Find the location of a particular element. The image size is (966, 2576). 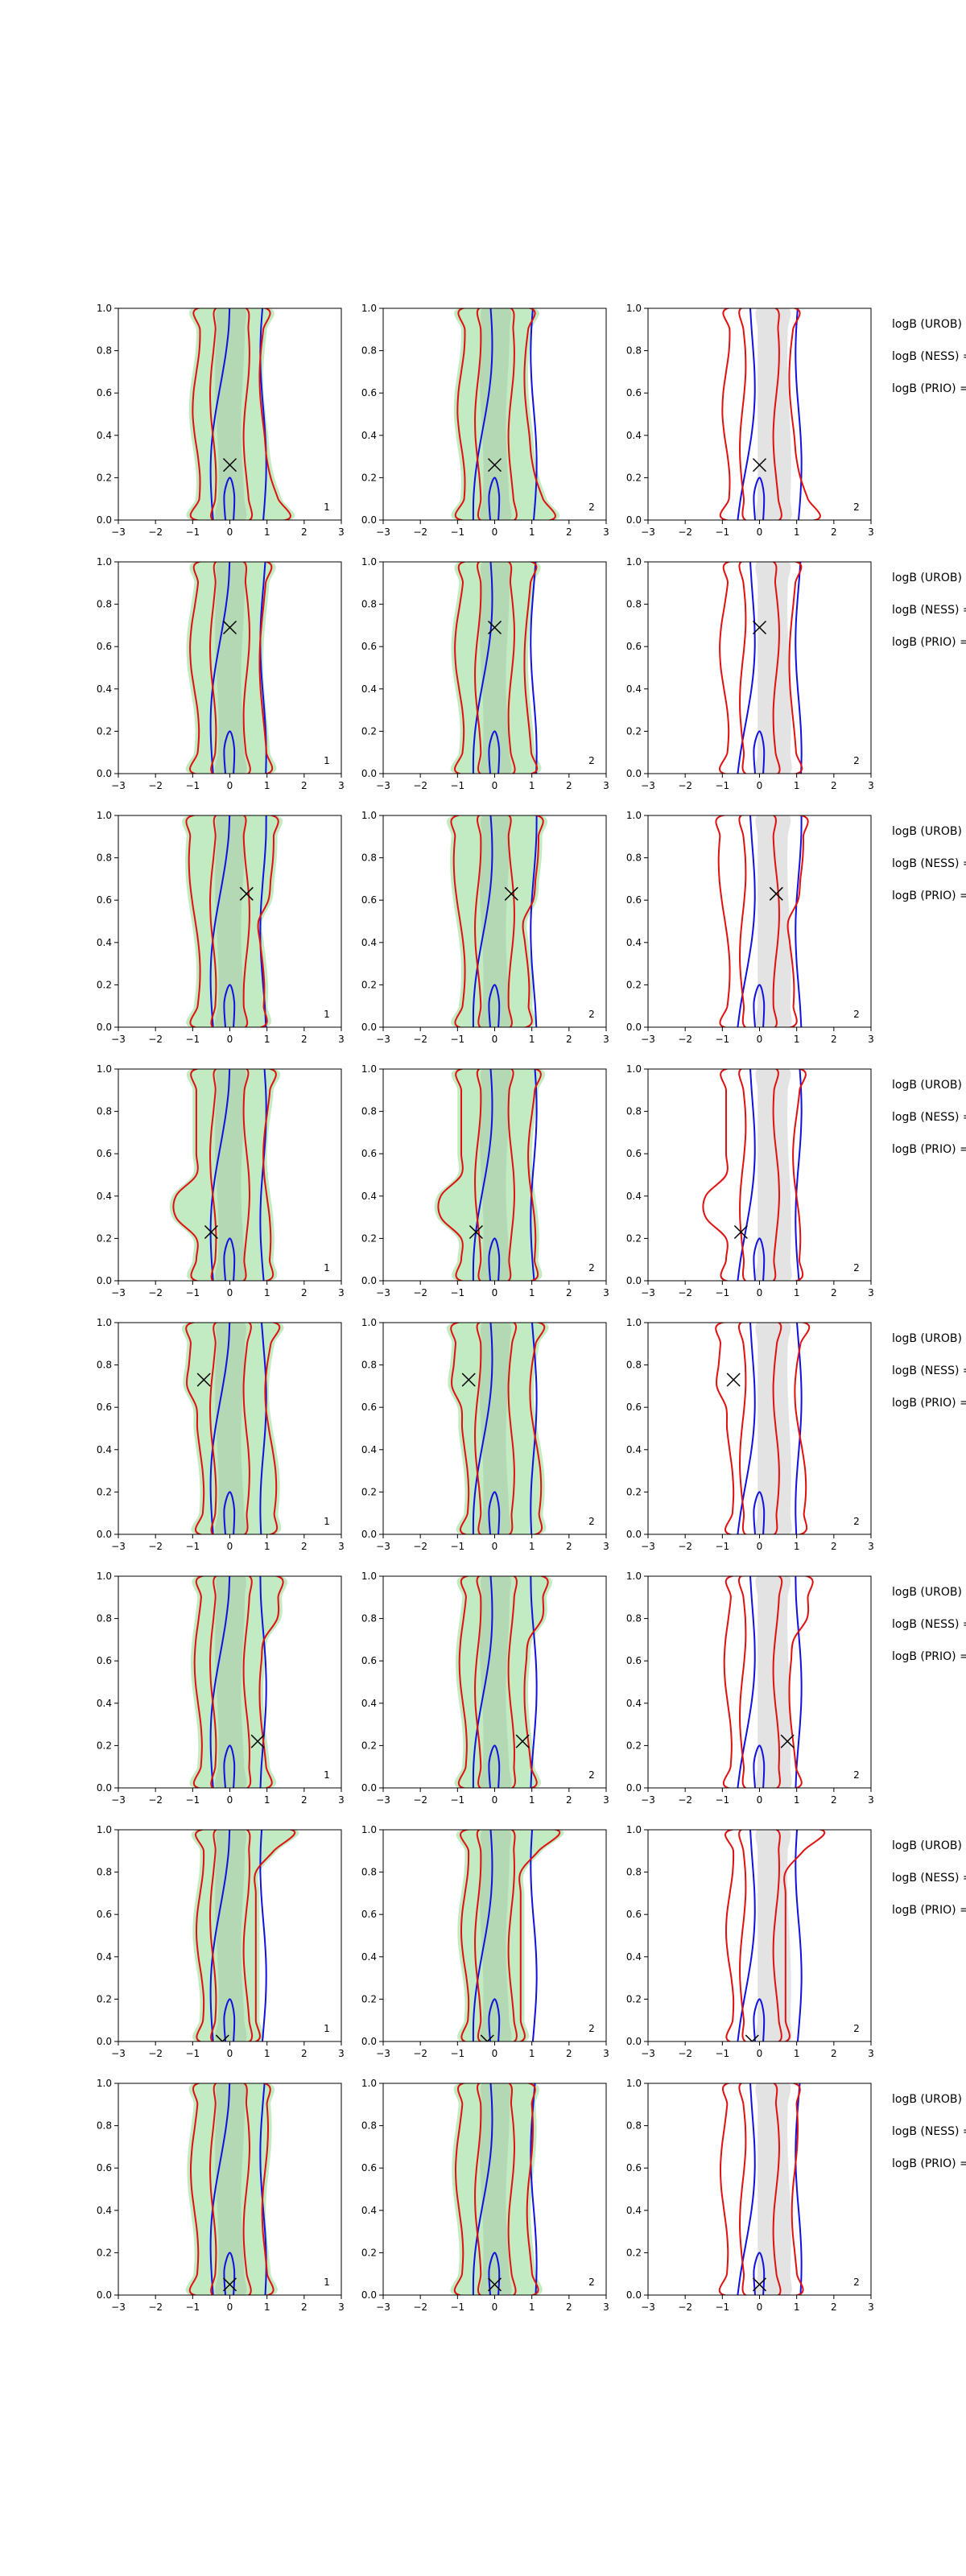

panel-r2-c2: −3 −2 −1 0 1 2 3 0.0 0.2 0.4 0.6 0.8 1.0 2 is located at coordinates (485, 673).